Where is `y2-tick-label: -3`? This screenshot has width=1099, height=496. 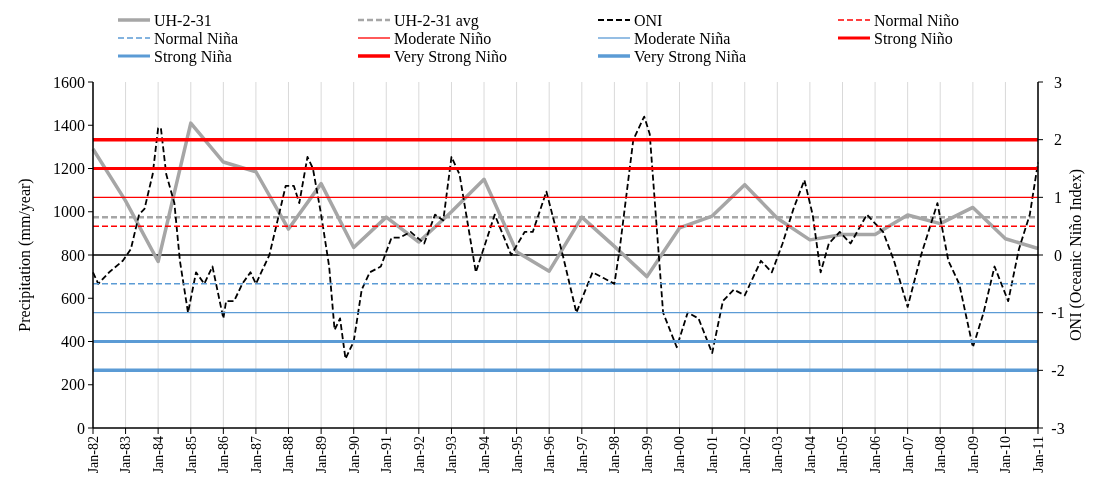 y2-tick-label: -3 is located at coordinates (1058, 428).